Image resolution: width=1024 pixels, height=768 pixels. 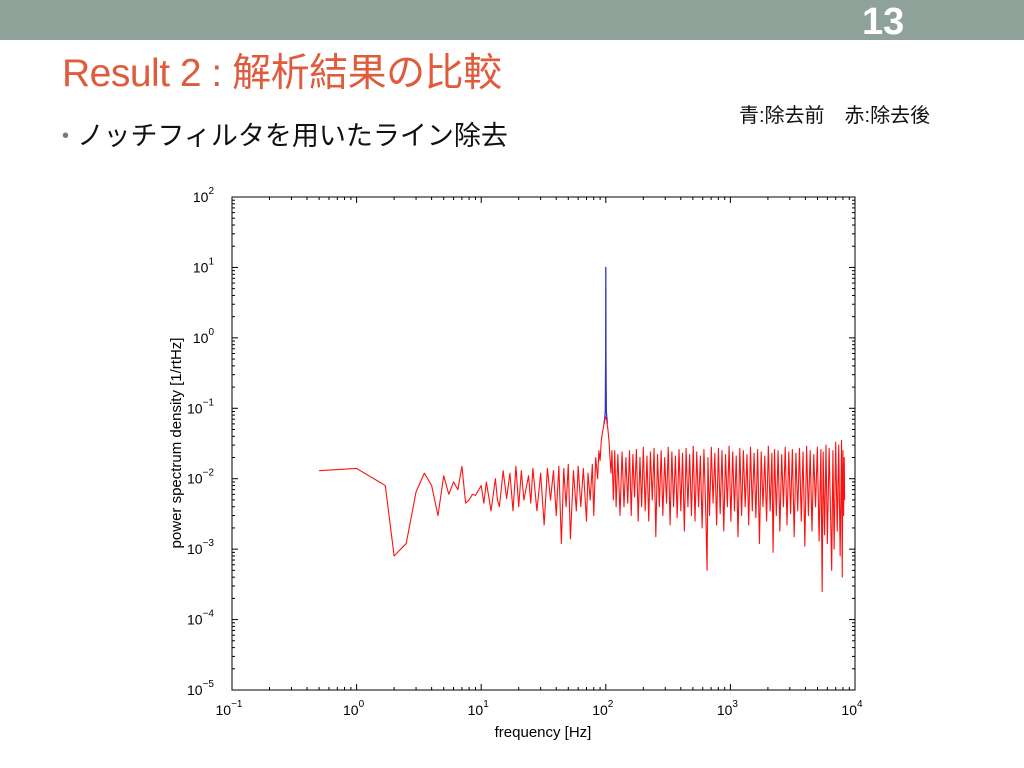 What do you see at coordinates (176, 443) in the screenshot?
I see `y-axis-label: power spectrum density [1/rtHz]` at bounding box center [176, 443].